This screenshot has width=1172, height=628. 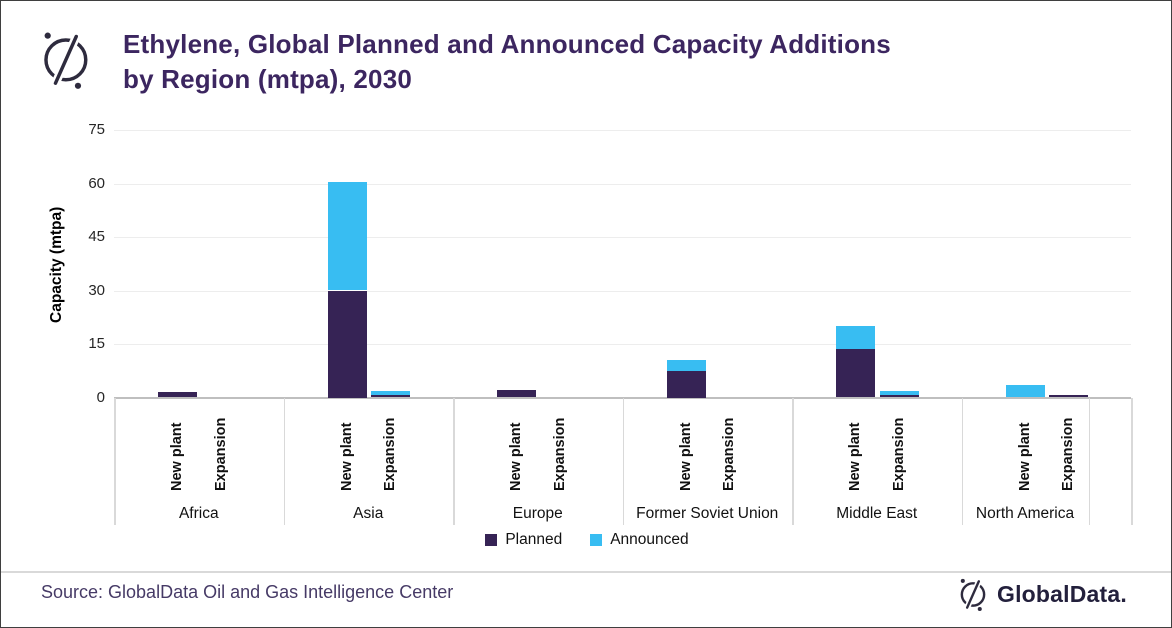 What do you see at coordinates (390, 396) in the screenshot?
I see `bar-asia-expansion-planned` at bounding box center [390, 396].